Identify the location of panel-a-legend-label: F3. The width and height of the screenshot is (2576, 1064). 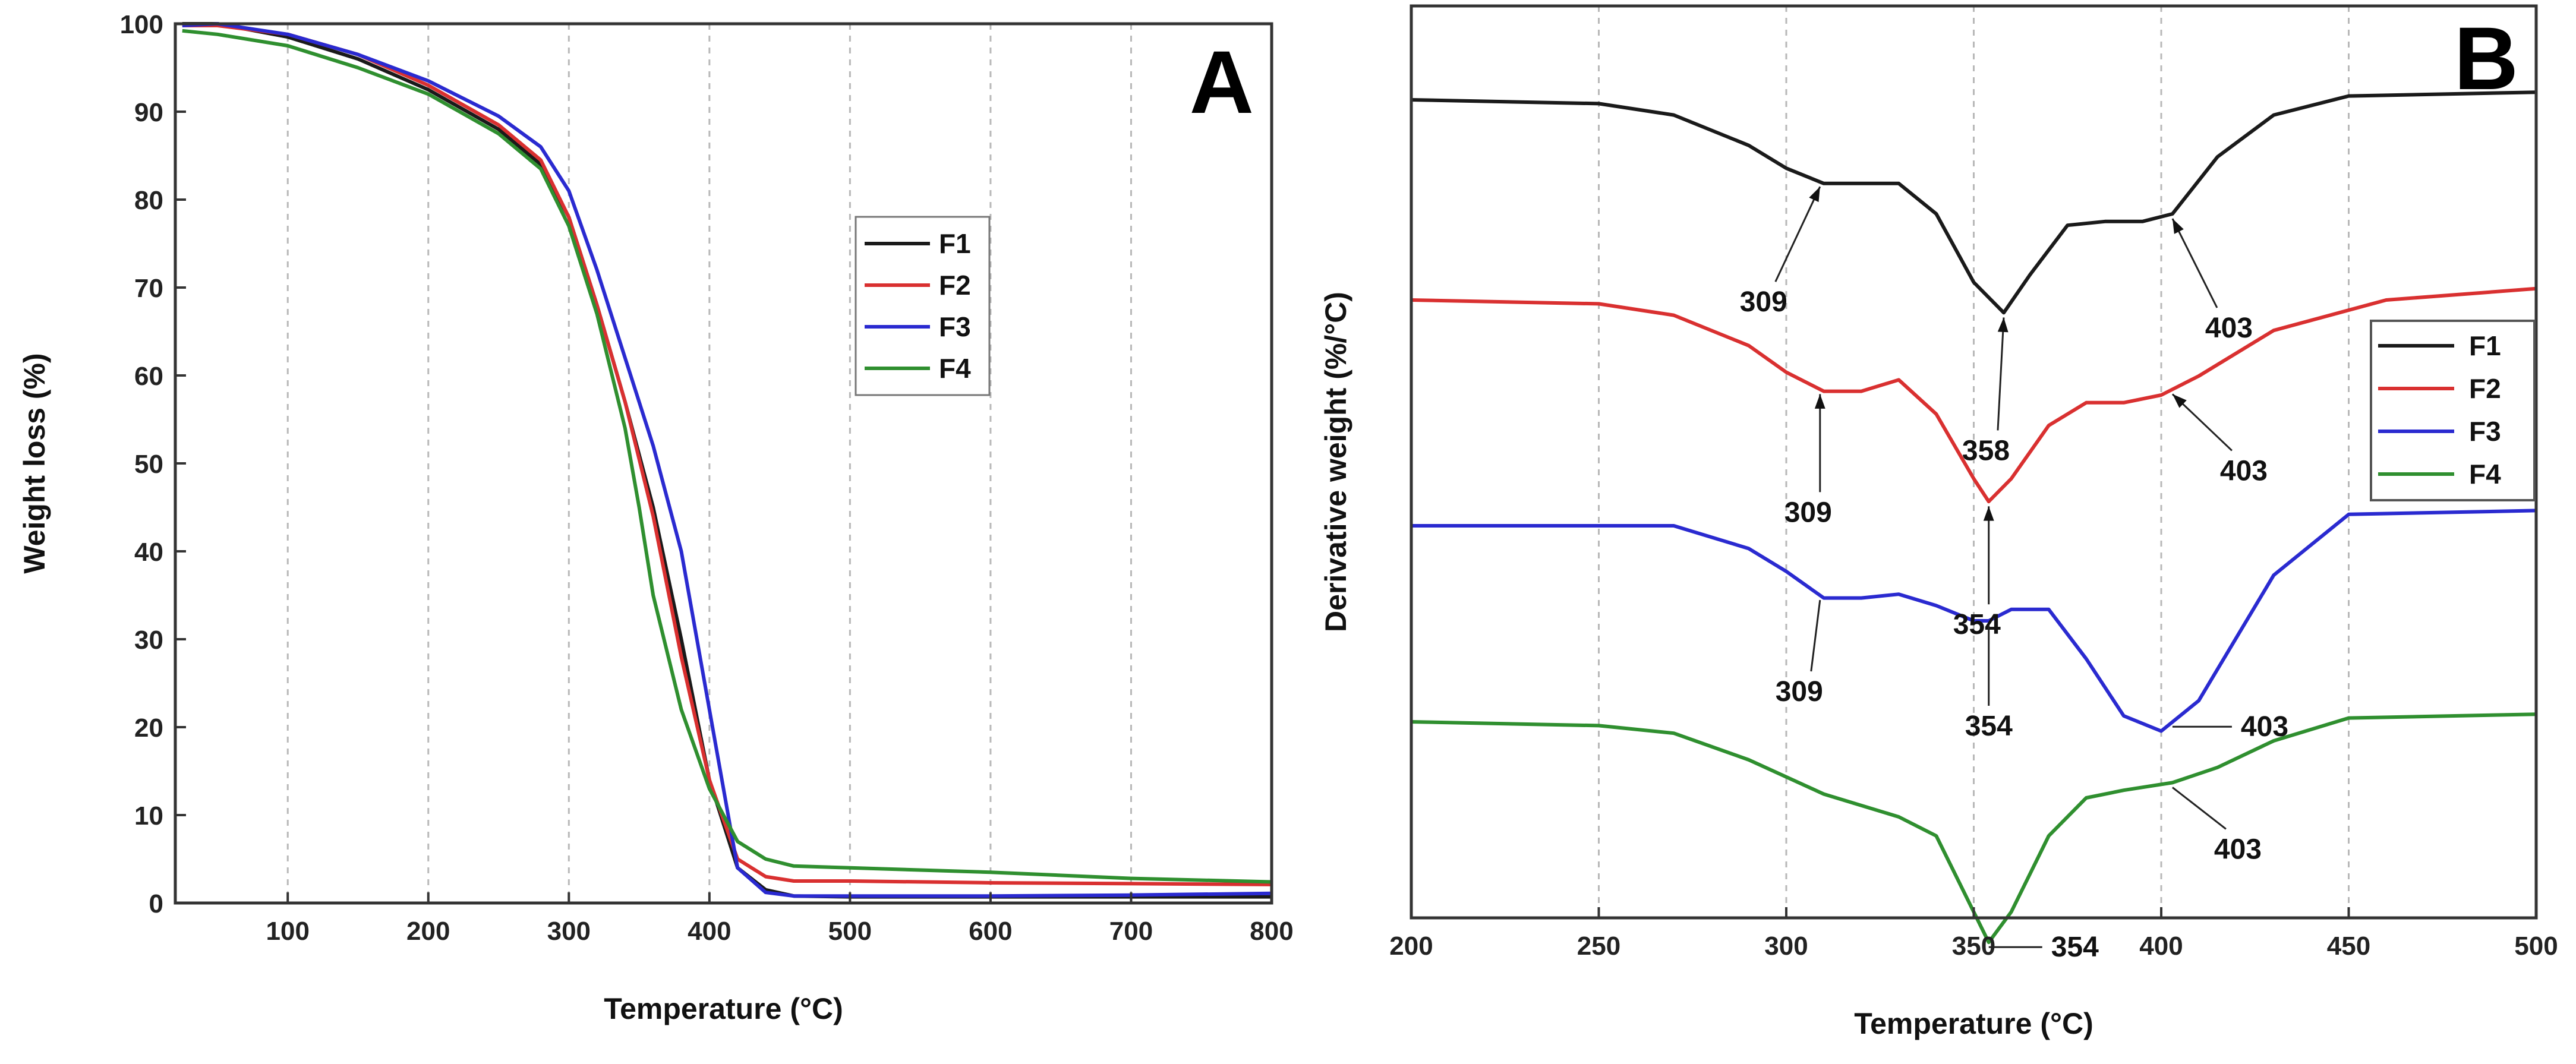
(955, 326).